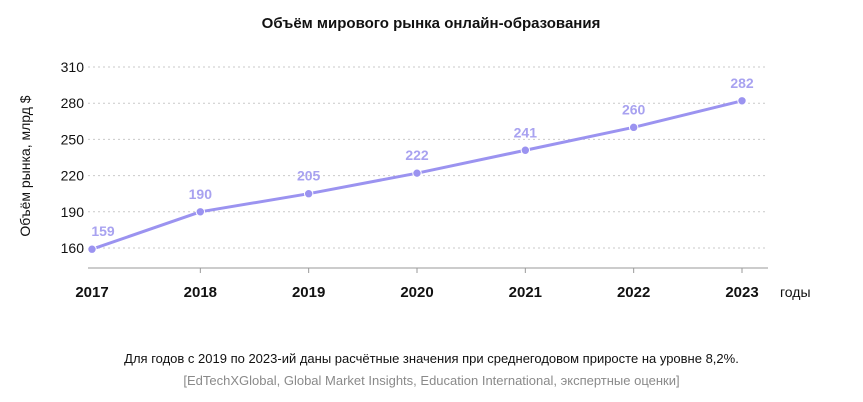 The height and width of the screenshot is (402, 863). What do you see at coordinates (73, 67) in the screenshot?
I see `y-tick-label: 310` at bounding box center [73, 67].